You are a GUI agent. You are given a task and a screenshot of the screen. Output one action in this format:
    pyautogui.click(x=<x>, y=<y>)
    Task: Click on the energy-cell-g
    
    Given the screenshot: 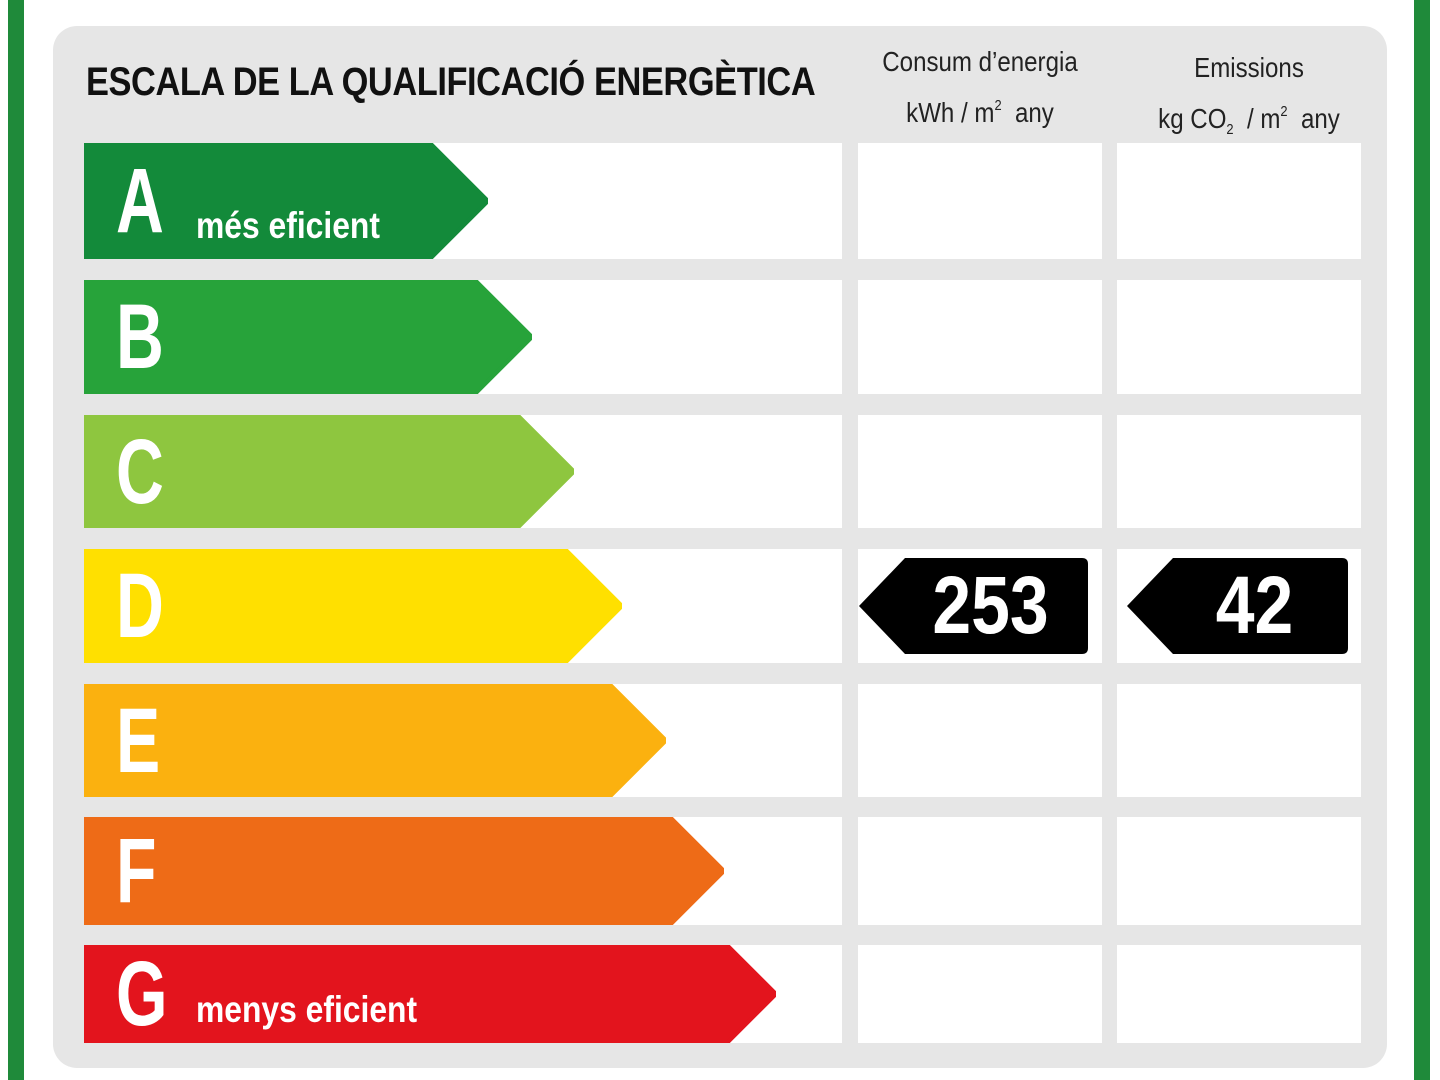 What is the action you would take?
    pyautogui.click(x=980, y=994)
    